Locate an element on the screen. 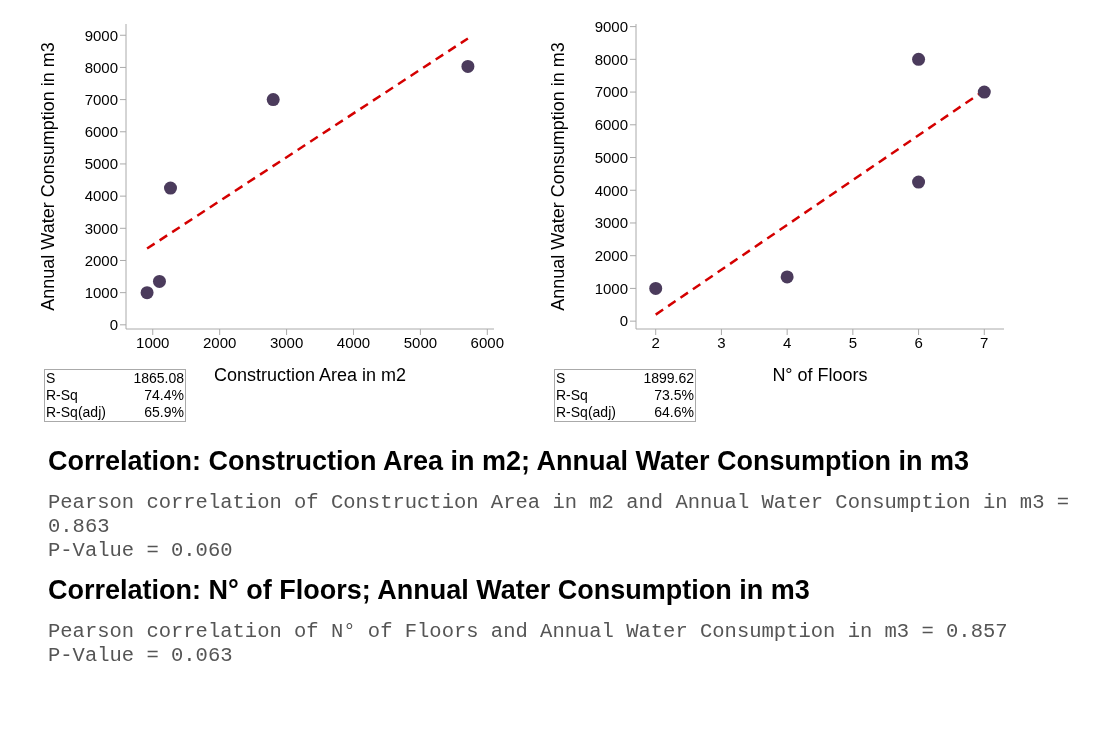 This screenshot has height=733, width=1099. x-tick-label: 6 is located at coordinates (918, 342).